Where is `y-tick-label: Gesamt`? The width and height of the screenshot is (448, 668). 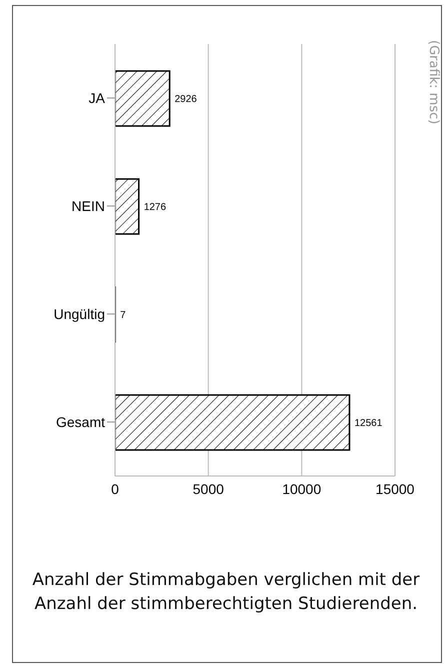
y-tick-label: Gesamt is located at coordinates (81, 422).